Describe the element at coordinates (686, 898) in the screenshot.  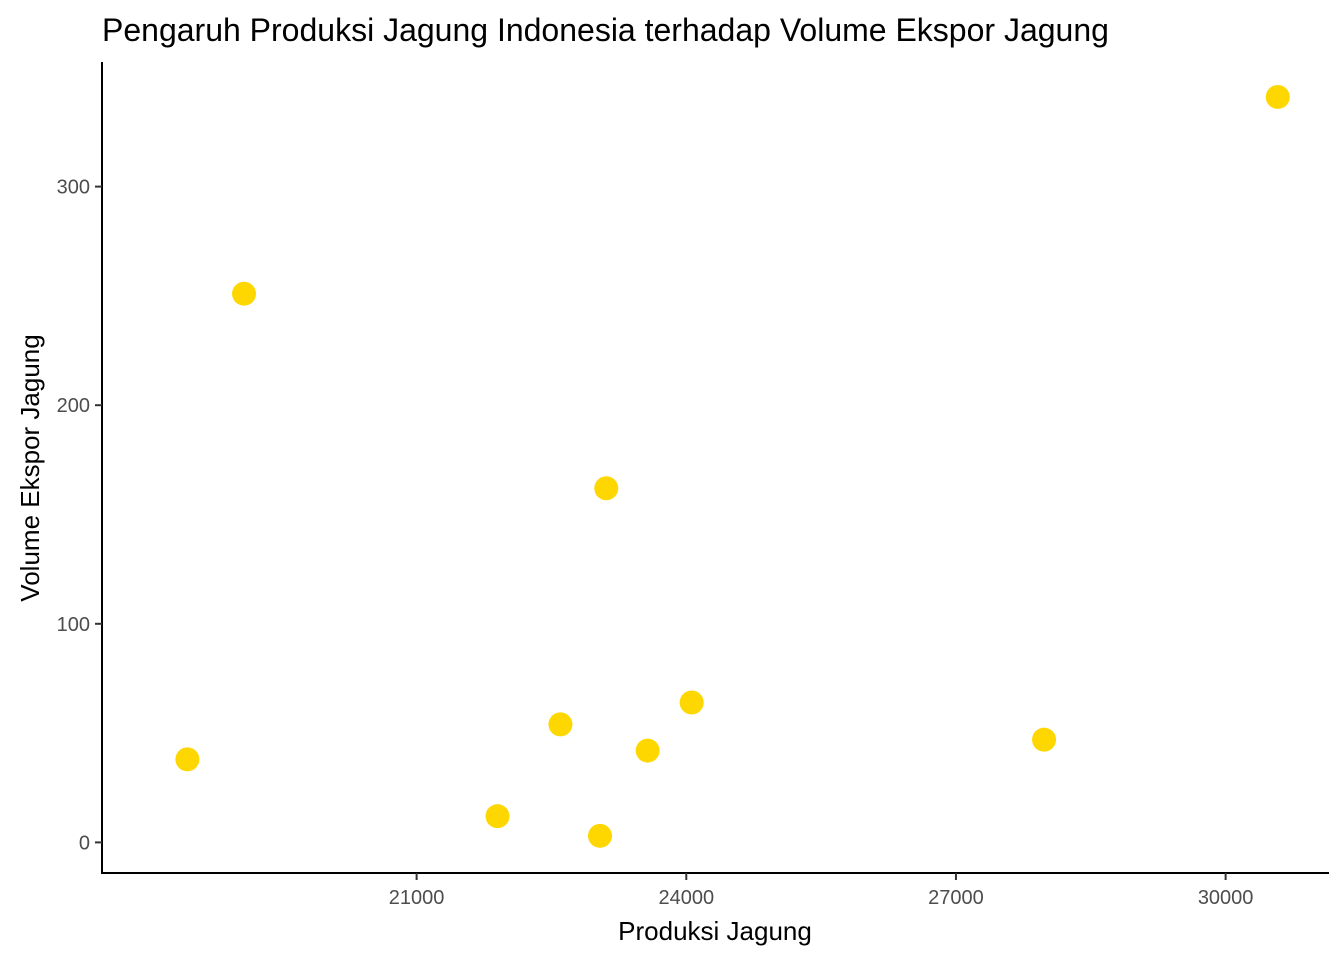
I see `x-tick-label: 24000` at that location.